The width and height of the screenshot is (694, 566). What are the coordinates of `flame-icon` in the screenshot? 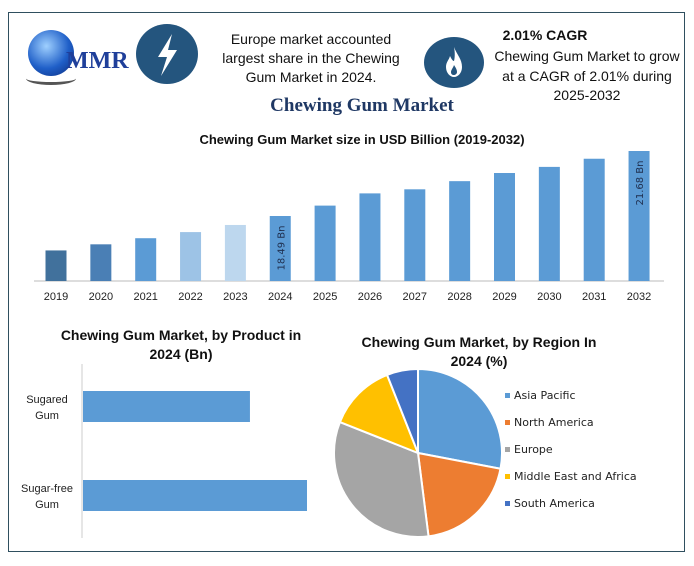 It's located at (454, 62).